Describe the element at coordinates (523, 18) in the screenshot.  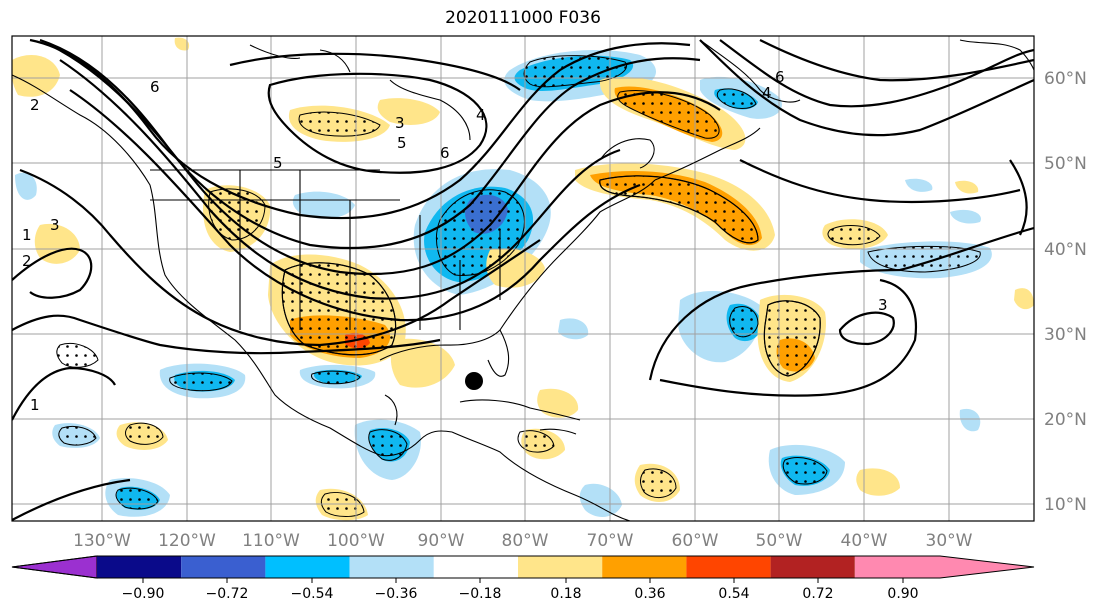
I see `map-title: 2020111000 F036` at that location.